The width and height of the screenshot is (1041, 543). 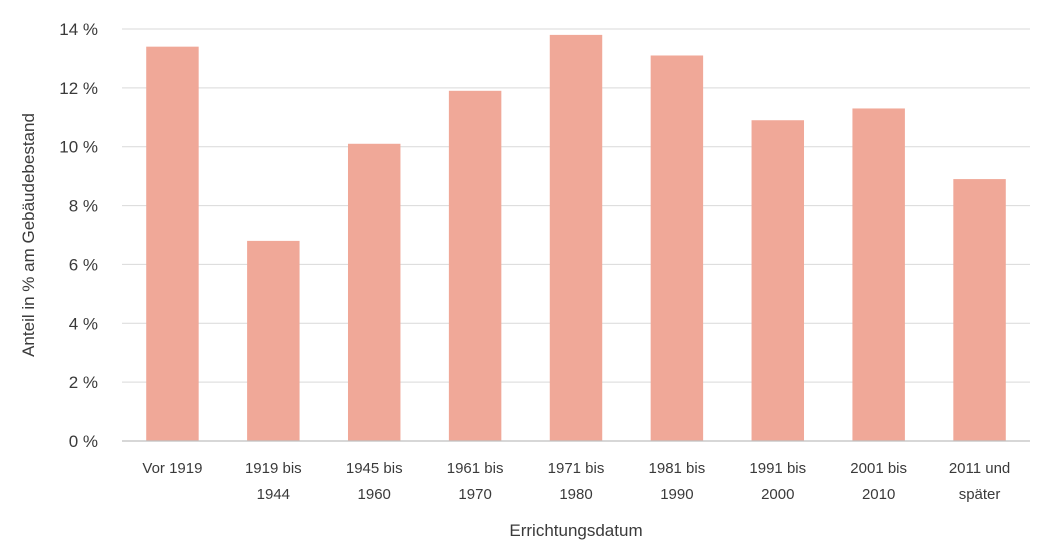 What do you see at coordinates (979, 481) in the screenshot?
I see `x-tick-label: 2011 und später` at bounding box center [979, 481].